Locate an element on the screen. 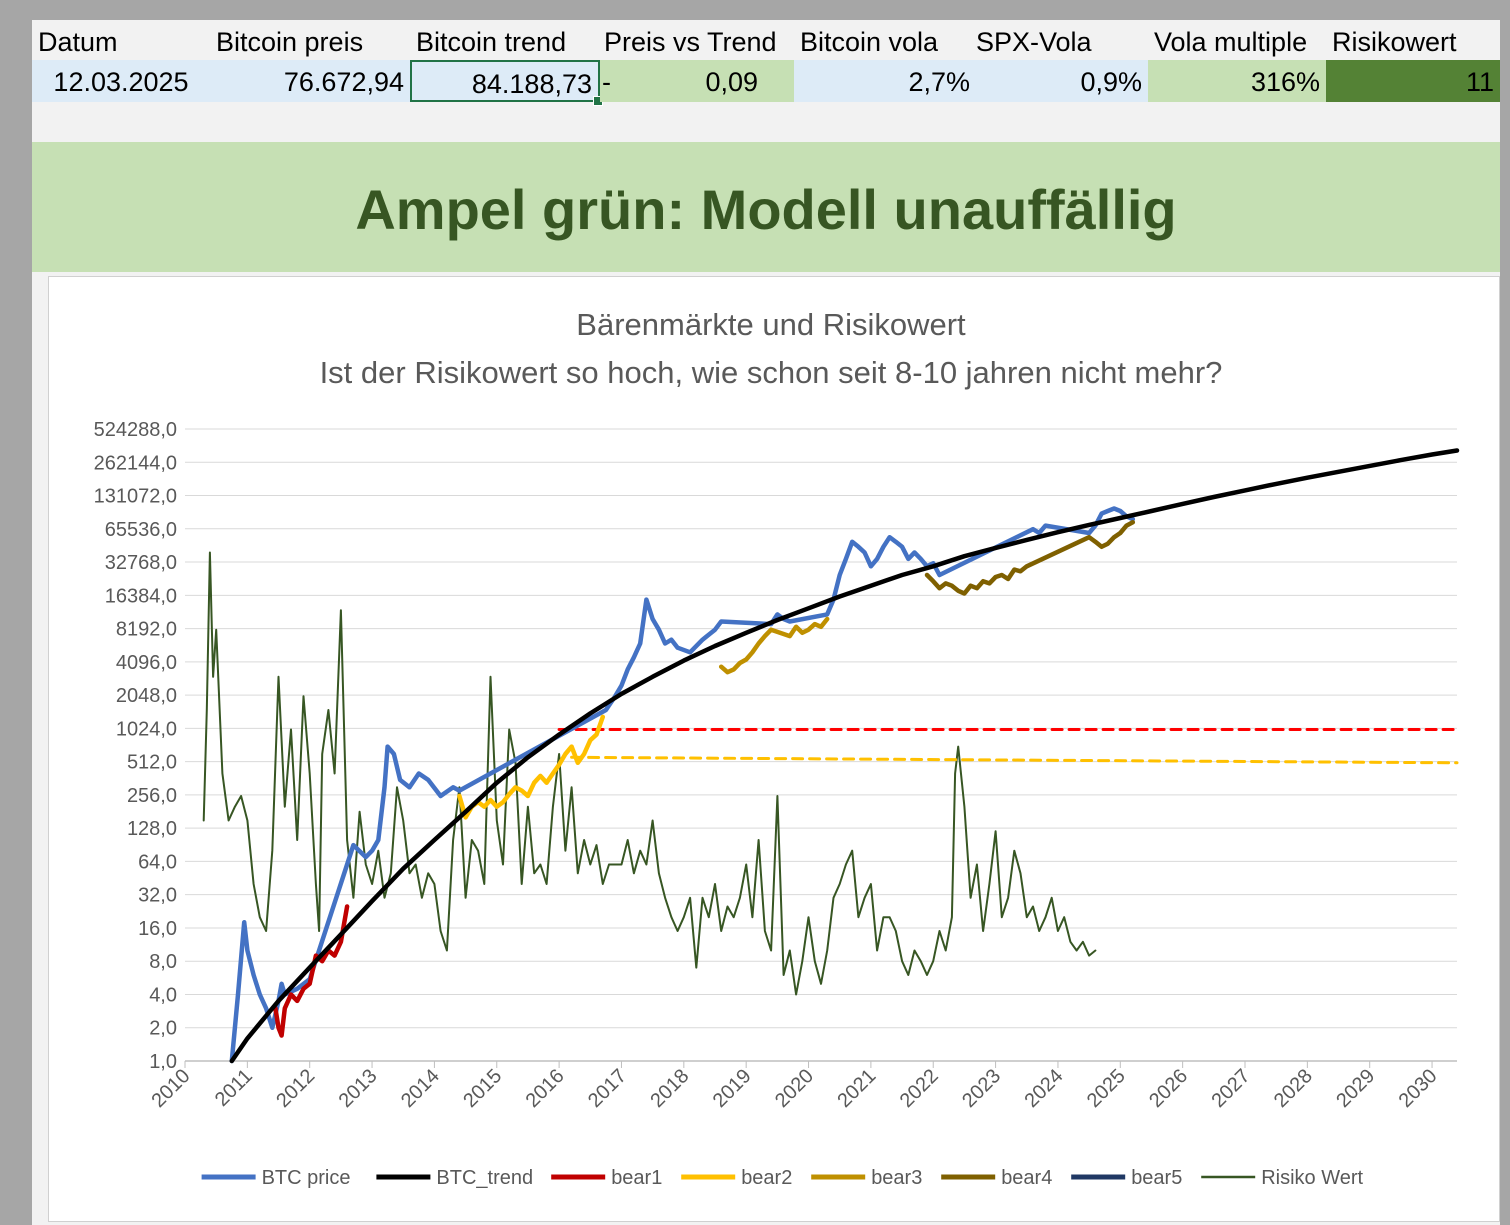 Image resolution: width=1510 pixels, height=1225 pixels. cell-risikowert: 11 is located at coordinates (1413, 81).